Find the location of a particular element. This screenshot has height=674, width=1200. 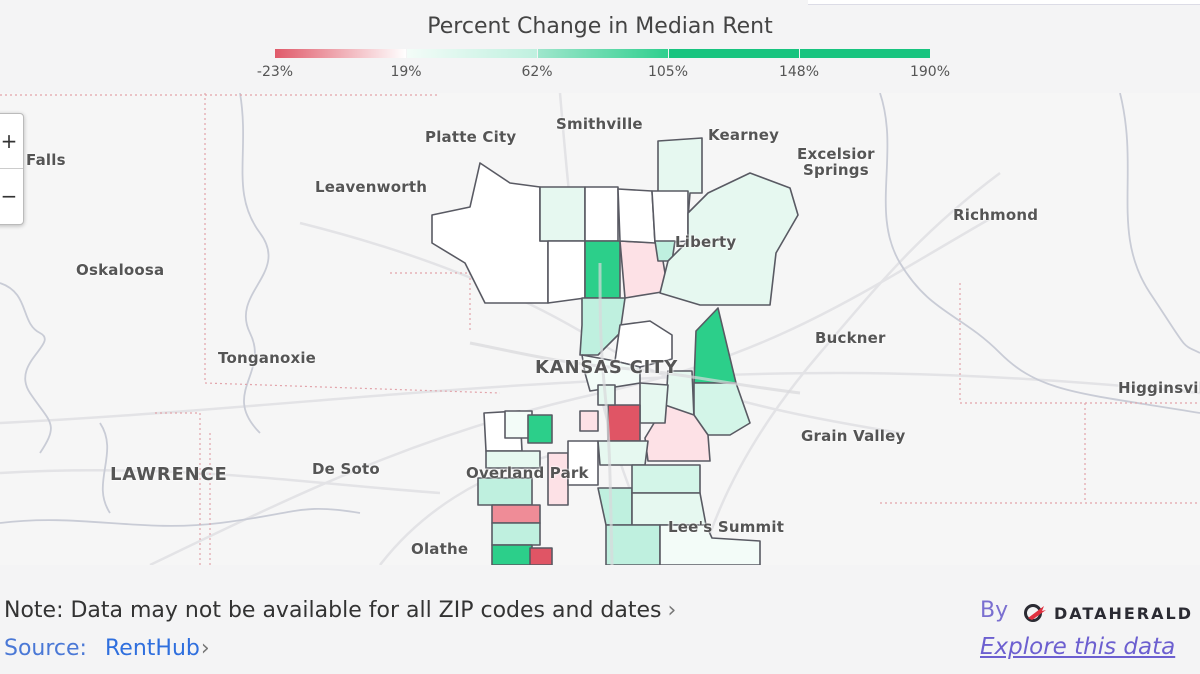

place-label: Higginsvil is located at coordinates (1159, 388).